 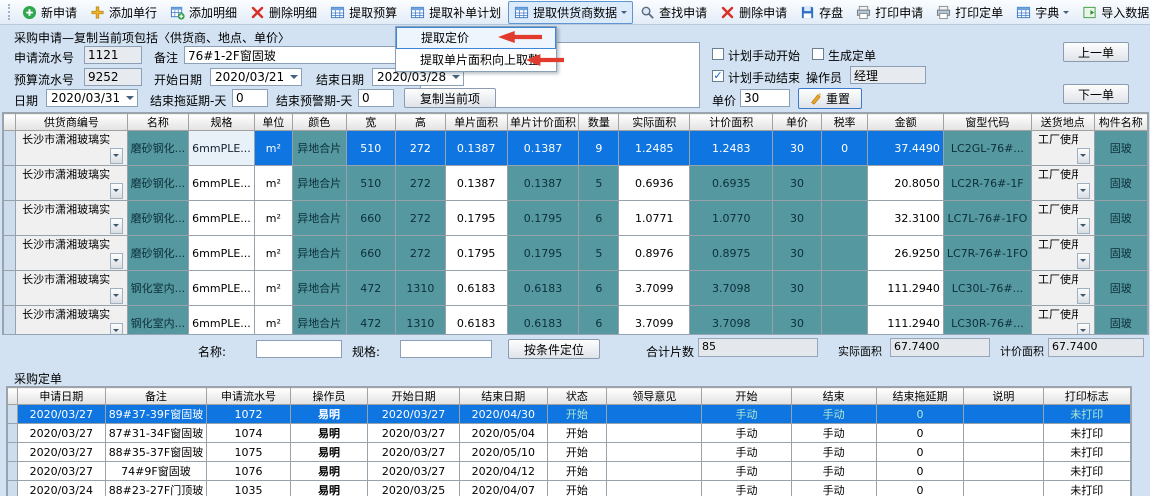 I want to click on operator-input, so click(x=888, y=75).